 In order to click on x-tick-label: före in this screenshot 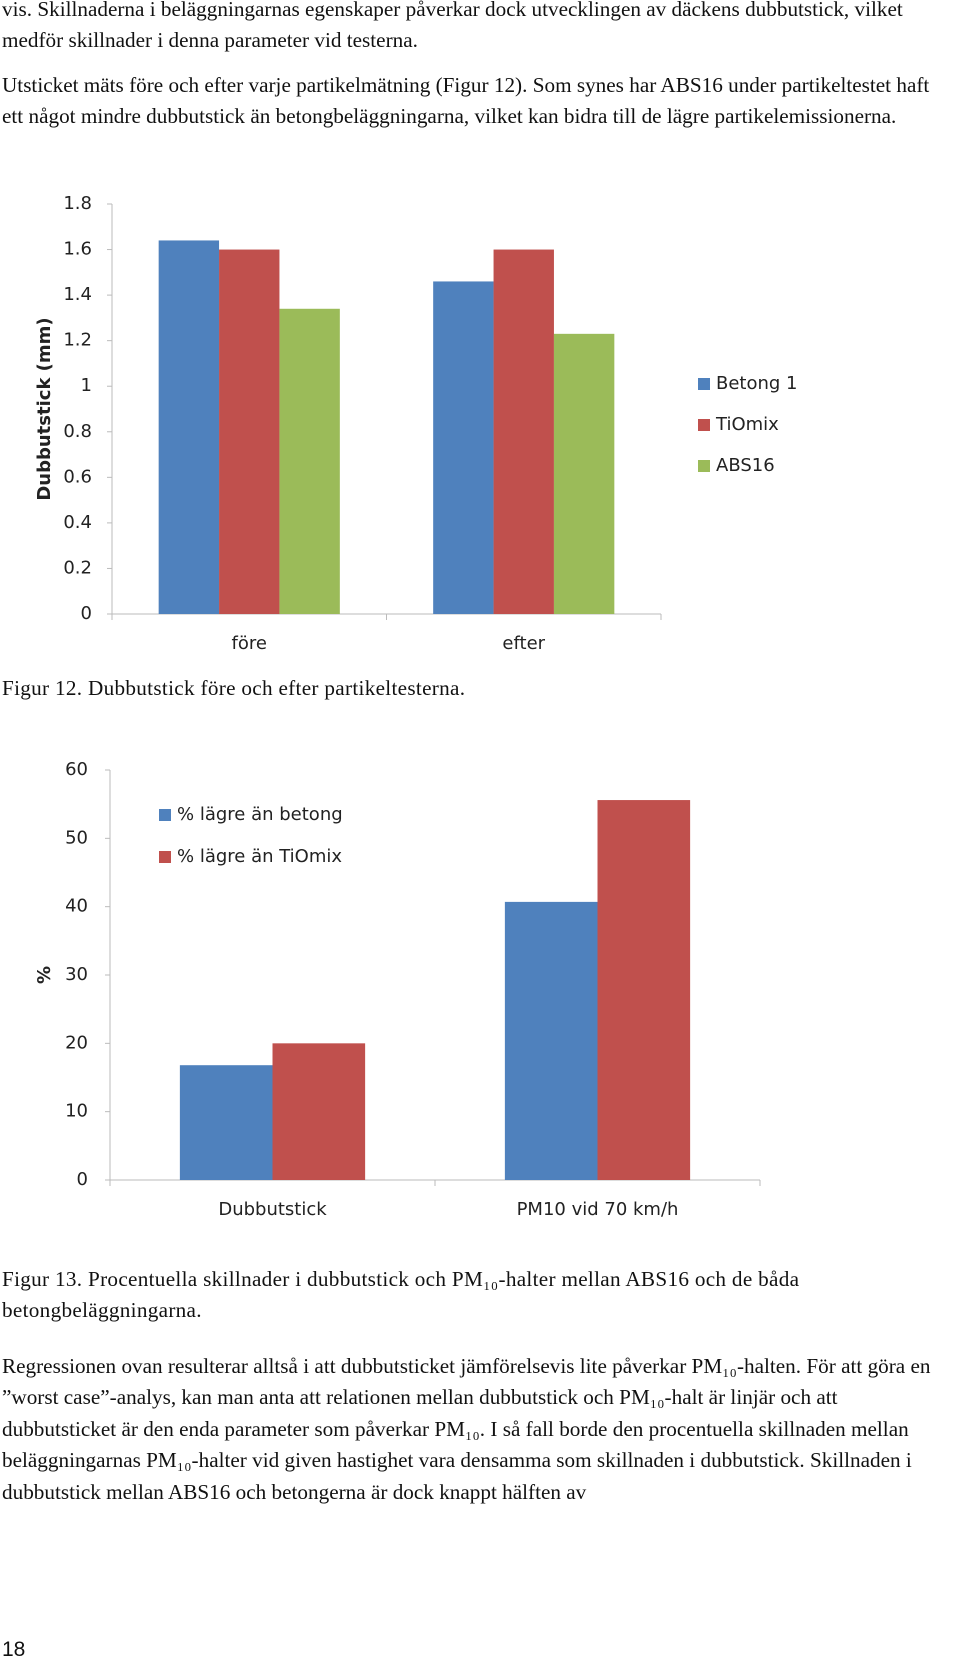, I will do `click(249, 643)`.